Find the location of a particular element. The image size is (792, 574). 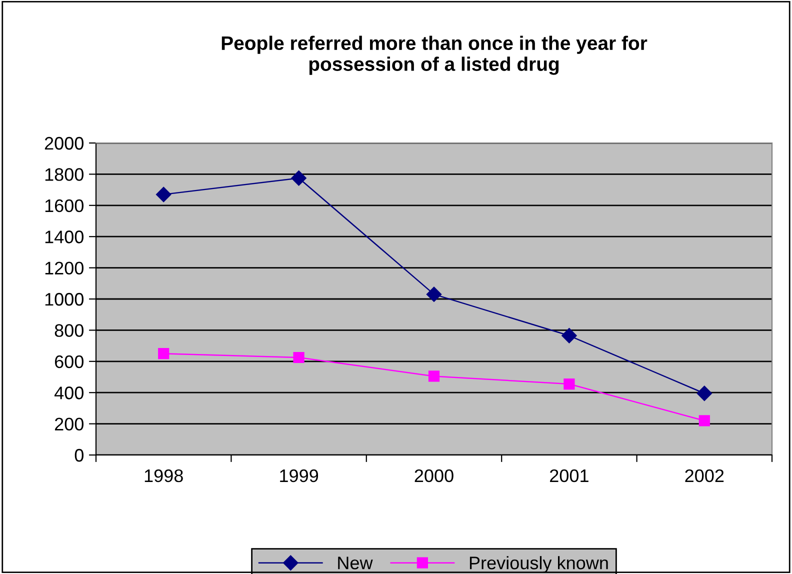

legend-label: New is located at coordinates (355, 563).